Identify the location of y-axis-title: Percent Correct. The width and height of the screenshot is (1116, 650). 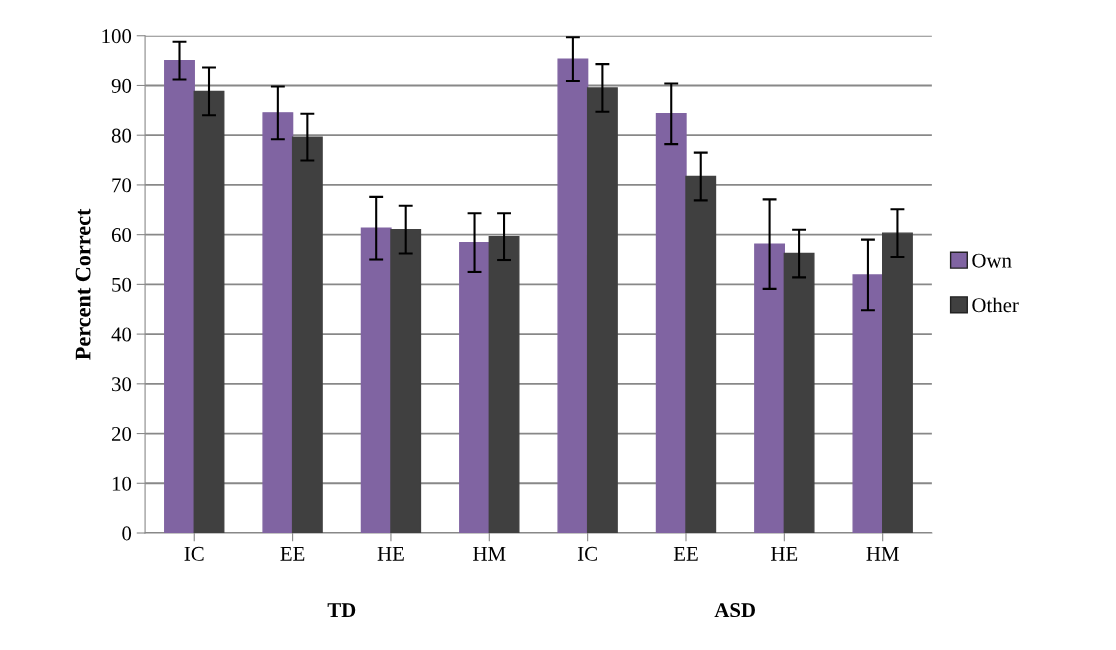
(83, 284).